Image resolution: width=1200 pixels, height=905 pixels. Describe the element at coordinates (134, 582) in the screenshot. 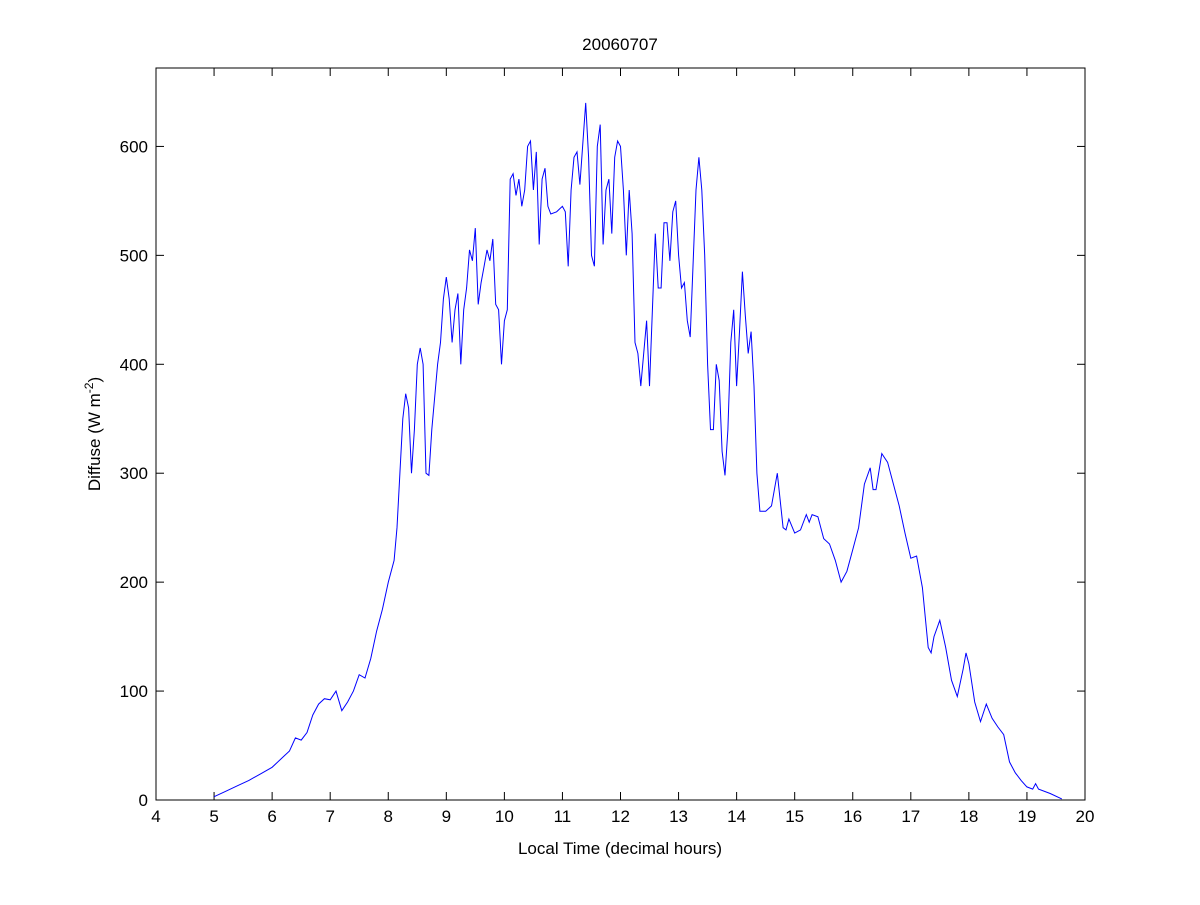

I see `y-tick-label: 200` at that location.